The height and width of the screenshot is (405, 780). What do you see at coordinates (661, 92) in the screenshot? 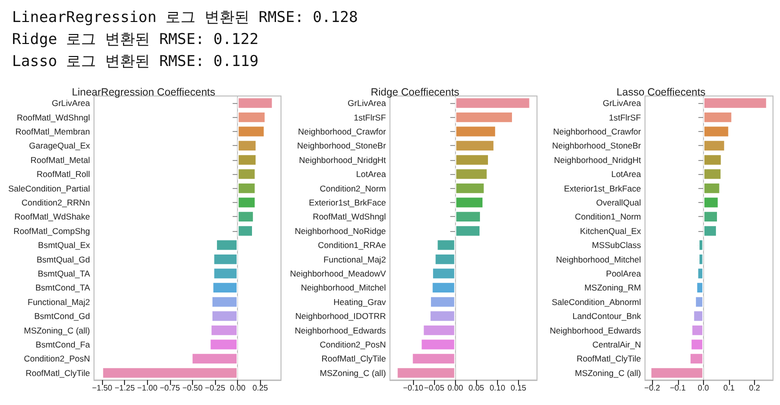
I see `chart-title: Lasso Coeffiecents` at bounding box center [661, 92].